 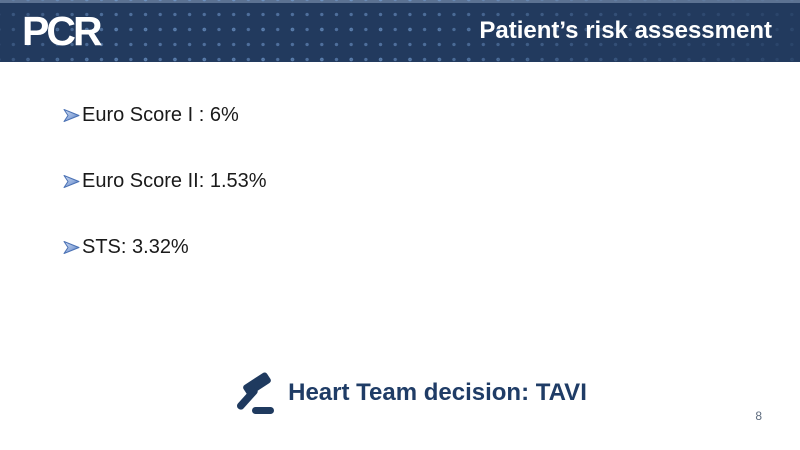 What do you see at coordinates (758, 416) in the screenshot?
I see `page-number: 8` at bounding box center [758, 416].